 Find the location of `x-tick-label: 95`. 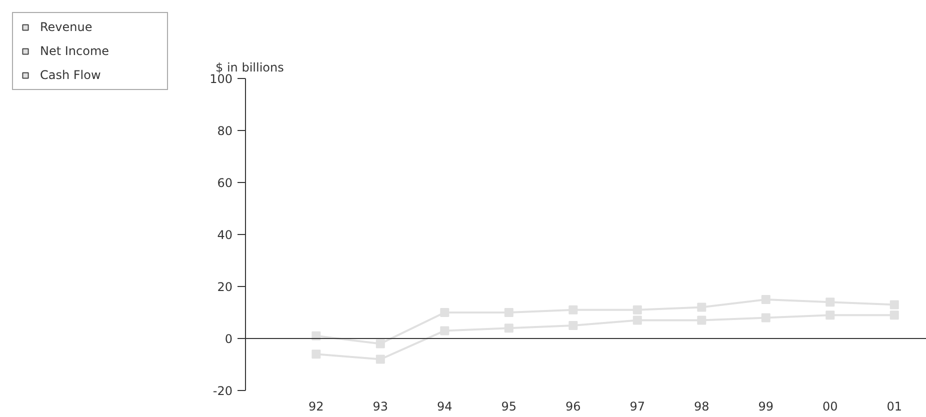

x-tick-label: 95 is located at coordinates (509, 407).